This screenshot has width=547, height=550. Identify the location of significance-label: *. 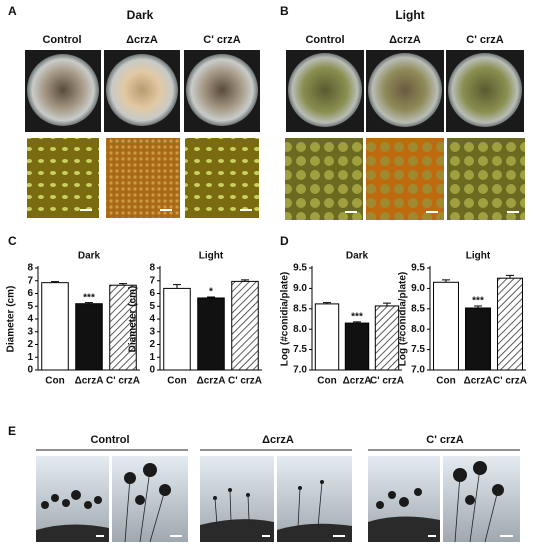
(211, 292).